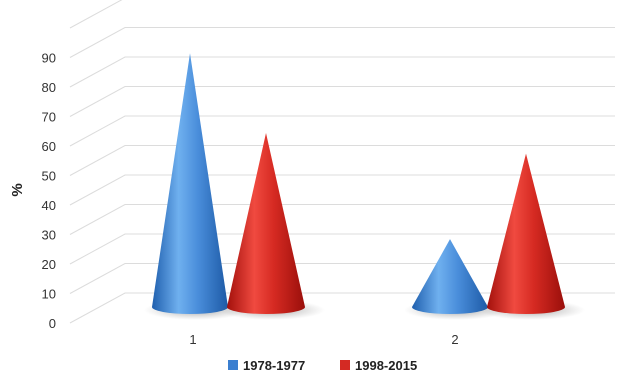 Image resolution: width=620 pixels, height=376 pixels. Describe the element at coordinates (454, 339) in the screenshot. I see `x-tick-label: 2` at that location.